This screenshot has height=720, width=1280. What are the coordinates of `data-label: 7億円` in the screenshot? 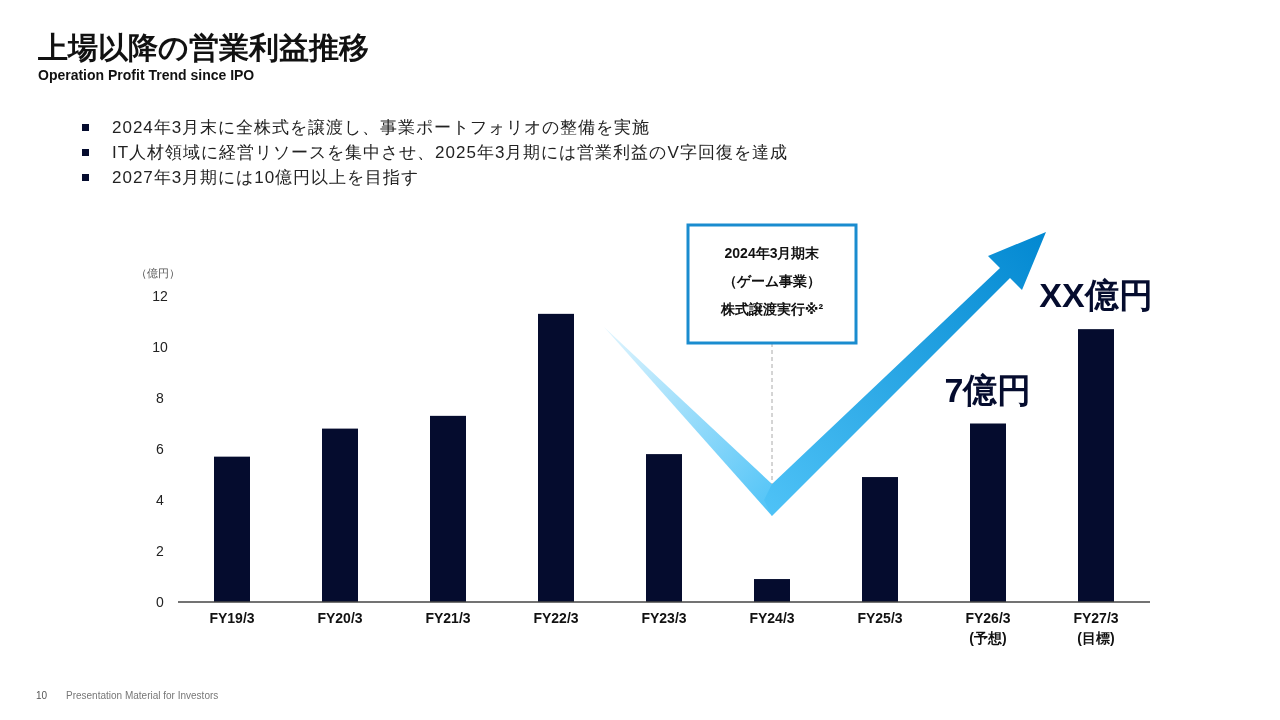 It's located at (988, 389).